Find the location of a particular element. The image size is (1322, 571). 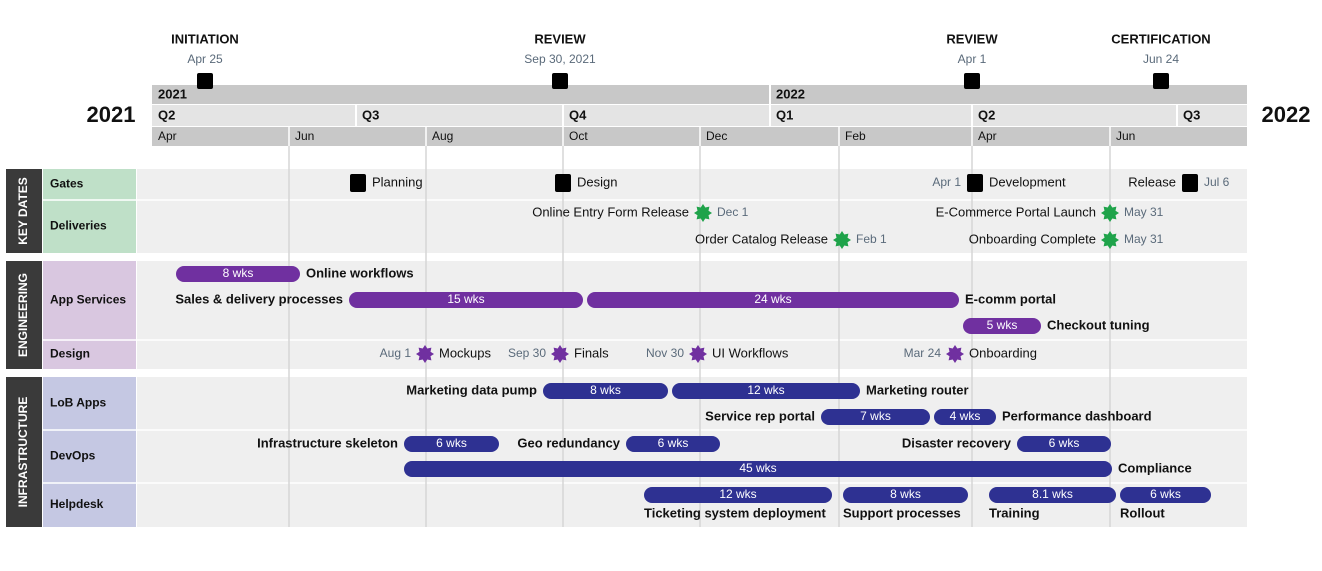

year-label: 2022 is located at coordinates (790, 93).